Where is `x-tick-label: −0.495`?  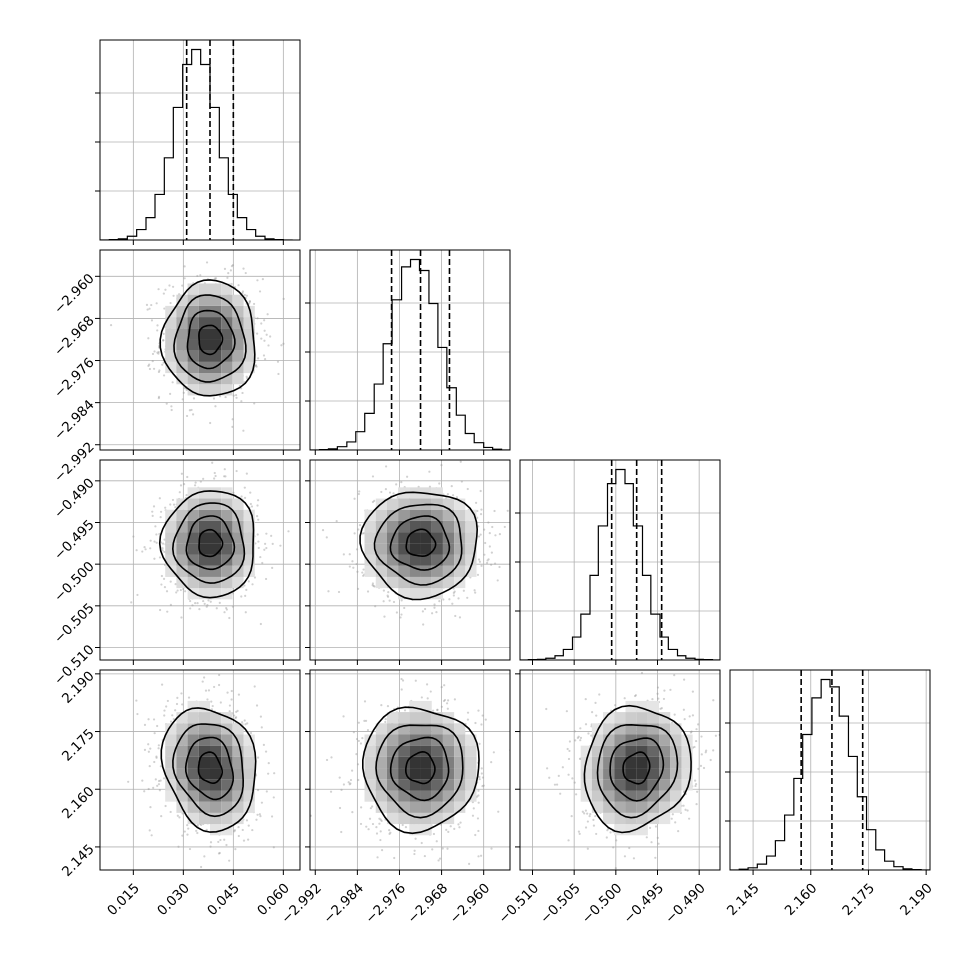
x-tick-label: −0.495 is located at coordinates (643, 903).